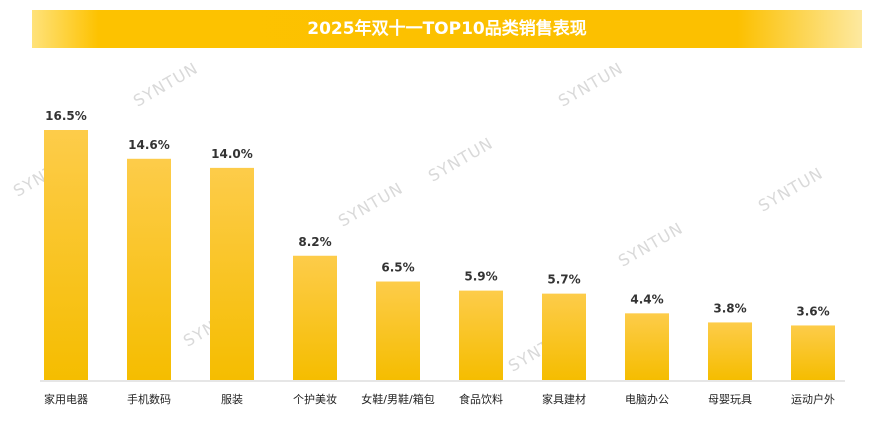 This screenshot has width=876, height=426. Describe the element at coordinates (729, 308) in the screenshot. I see `data-label: 3.8%` at that location.